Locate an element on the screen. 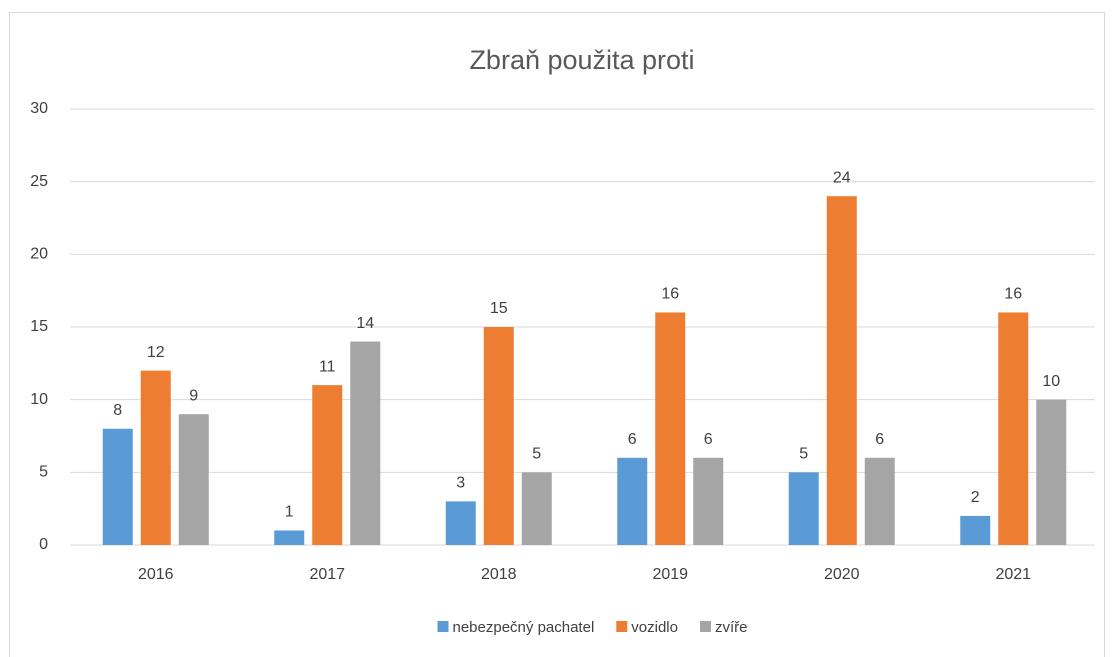  y-tick-label: 10 is located at coordinates (39, 399).